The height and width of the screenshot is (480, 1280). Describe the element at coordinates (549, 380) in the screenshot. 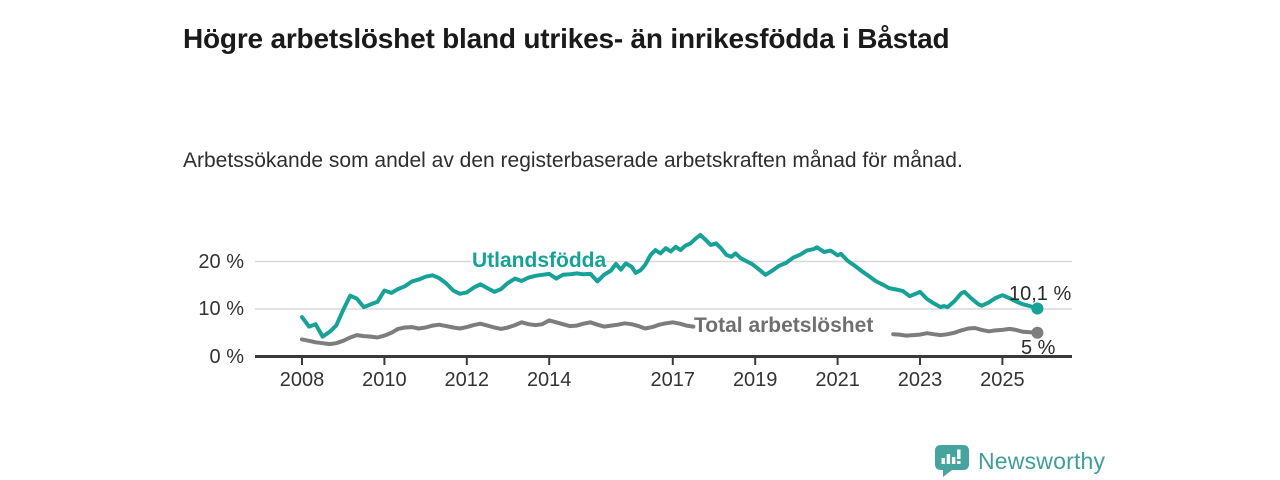

I see `x-tick-label: 2014` at that location.